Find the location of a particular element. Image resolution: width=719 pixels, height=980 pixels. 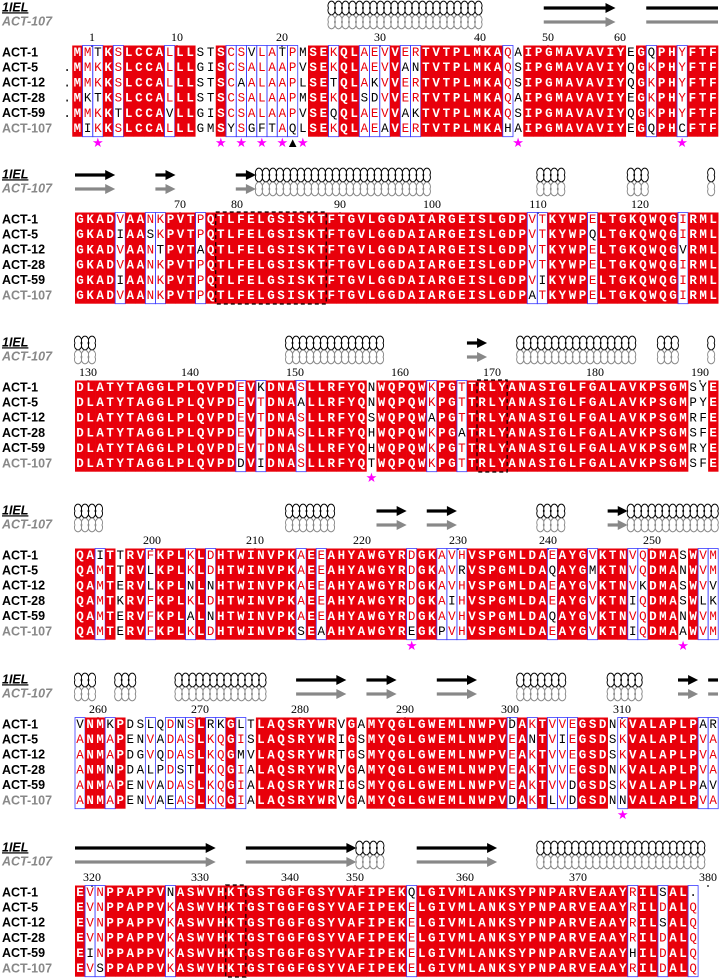

residue: R is located at coordinates (482, 388).